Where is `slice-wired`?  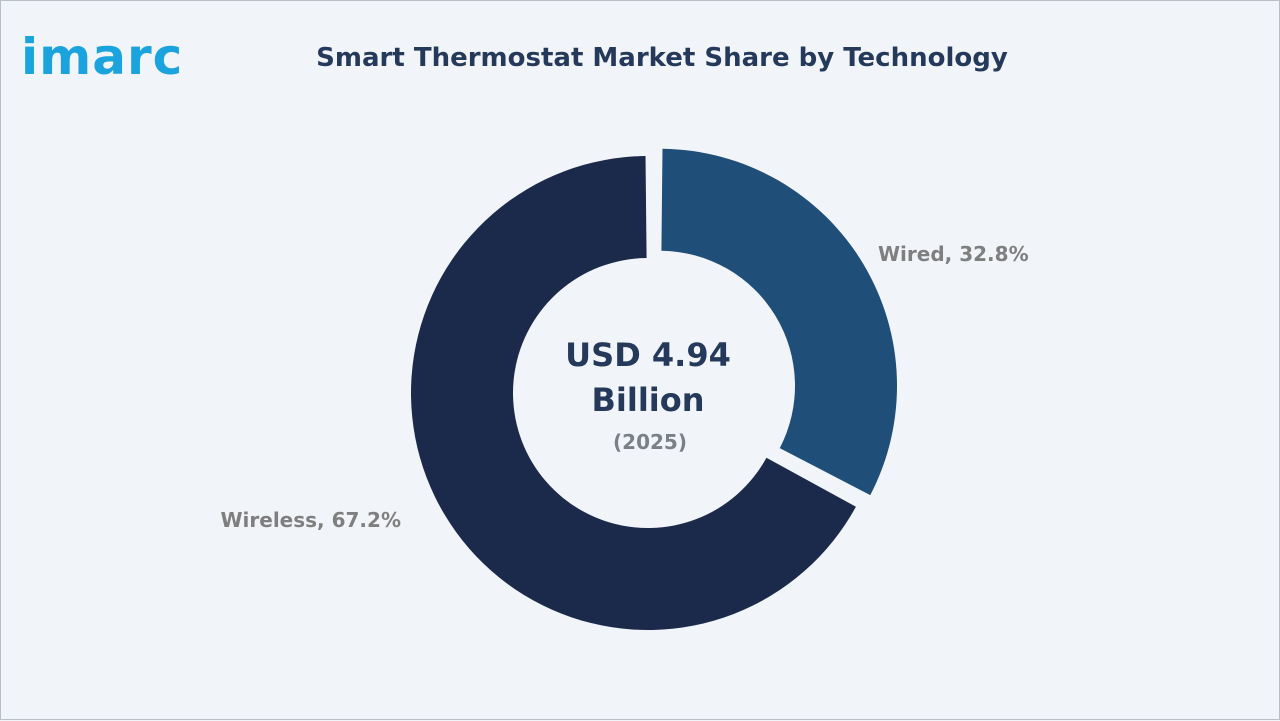
slice-wired is located at coordinates (779, 322).